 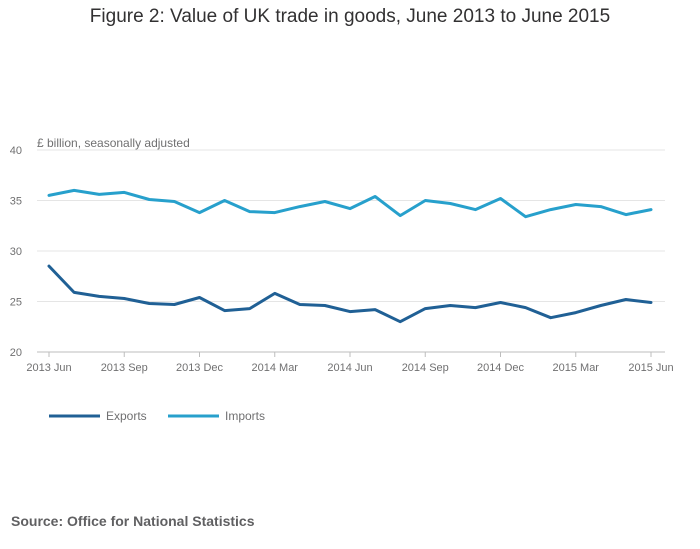 What do you see at coordinates (113, 143) in the screenshot?
I see `y-axis-label: £ billion, seasonally adjusted` at bounding box center [113, 143].